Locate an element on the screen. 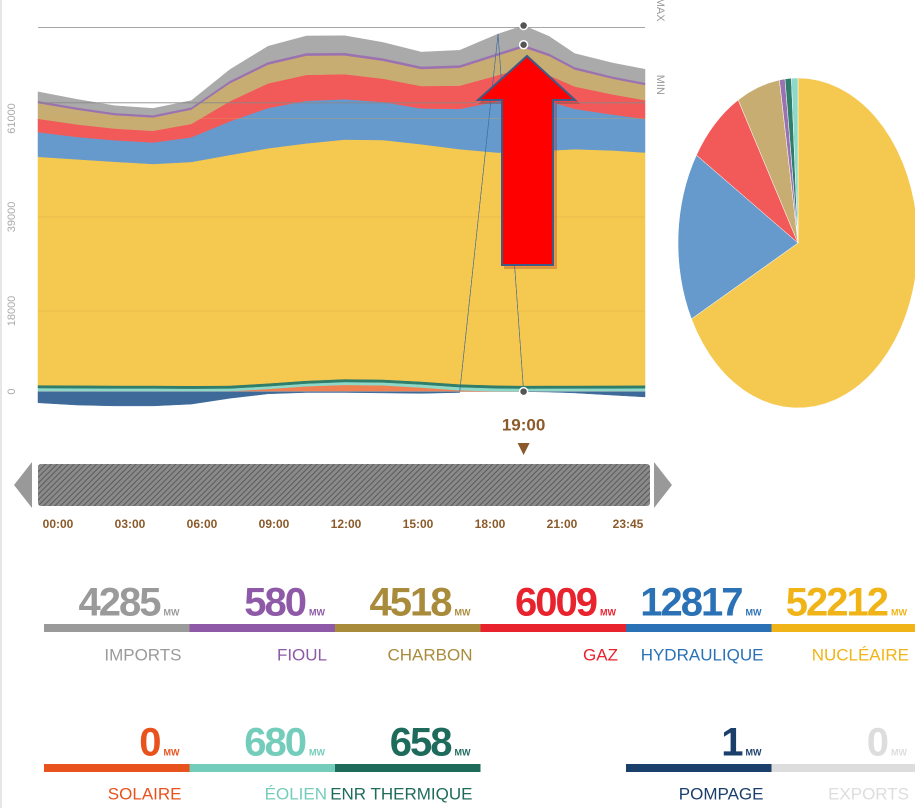 This screenshot has width=915, height=808. reference-label: MIN is located at coordinates (660, 85).